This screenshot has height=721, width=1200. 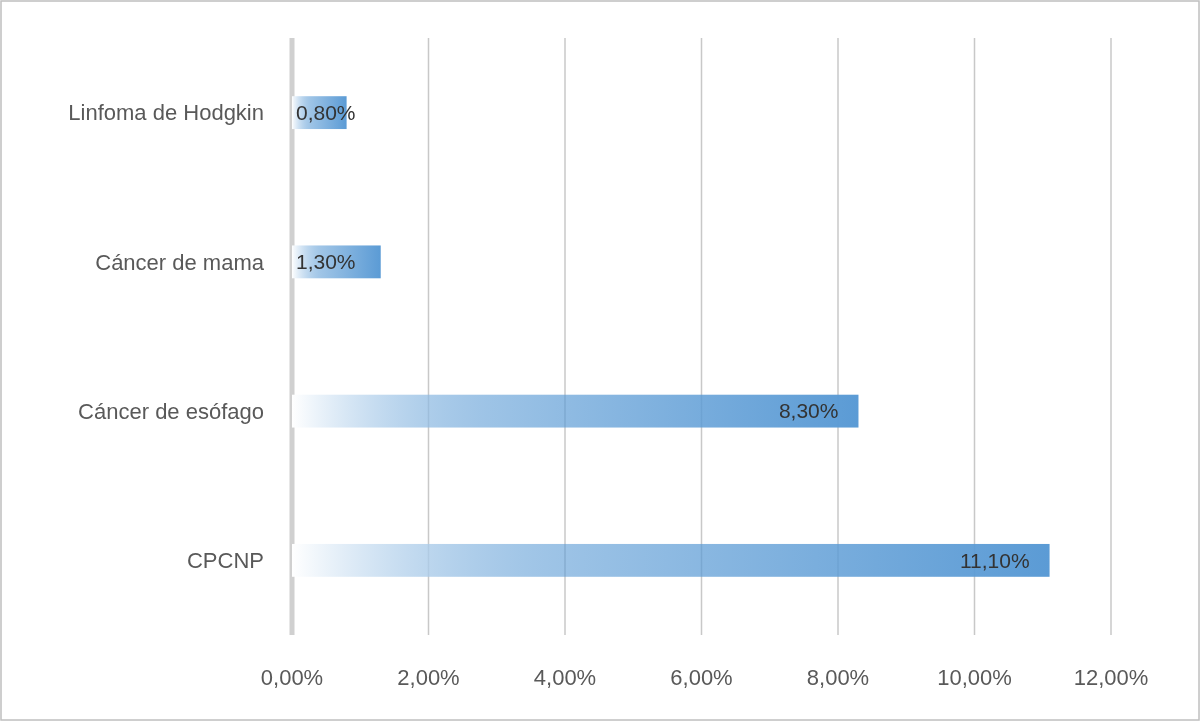 I want to click on data-label: 1,30%, so click(x=326, y=262).